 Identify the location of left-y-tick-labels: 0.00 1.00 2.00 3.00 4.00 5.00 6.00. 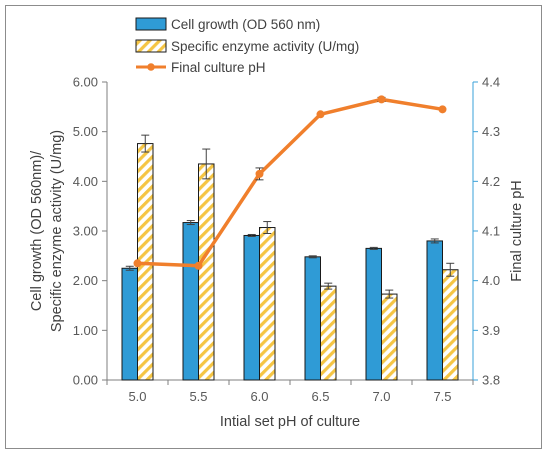
(90, 231).